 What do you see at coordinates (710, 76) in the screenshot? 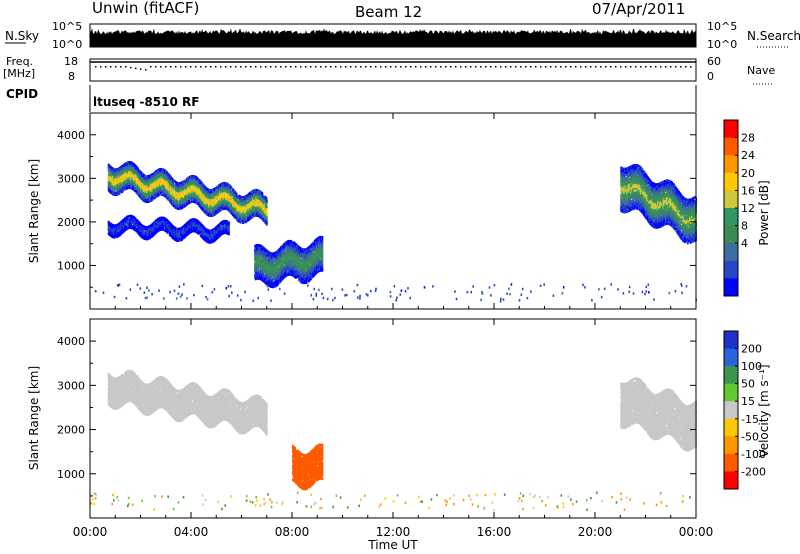
I see `nave-tick-bottom: 0` at bounding box center [710, 76].